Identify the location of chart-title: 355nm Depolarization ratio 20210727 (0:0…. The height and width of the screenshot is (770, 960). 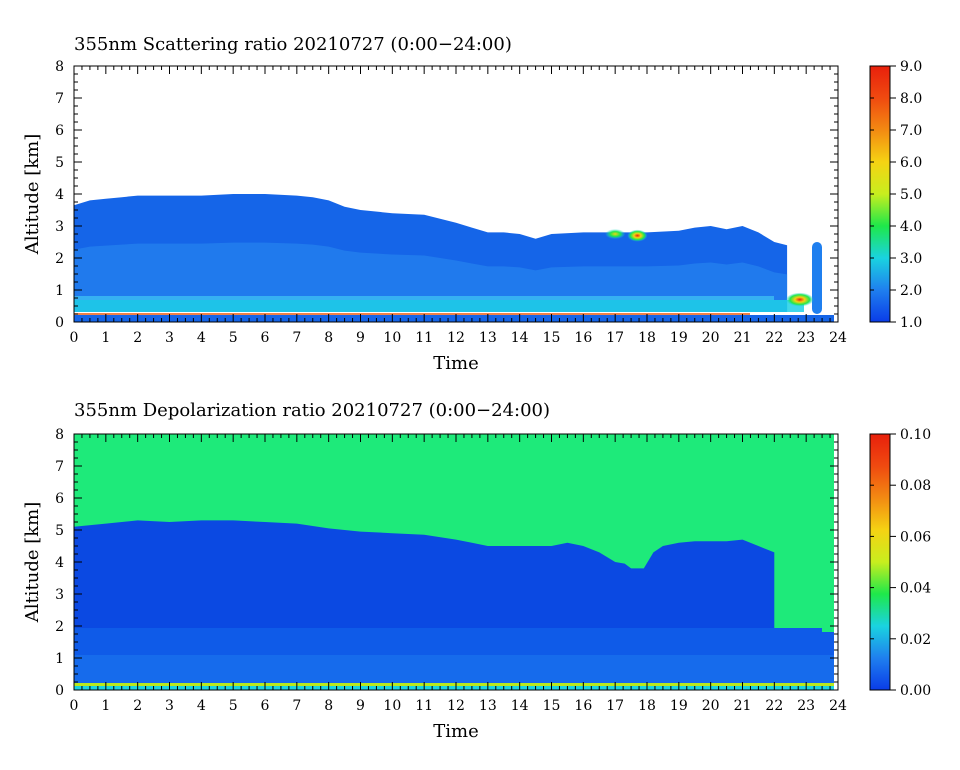
(312, 410).